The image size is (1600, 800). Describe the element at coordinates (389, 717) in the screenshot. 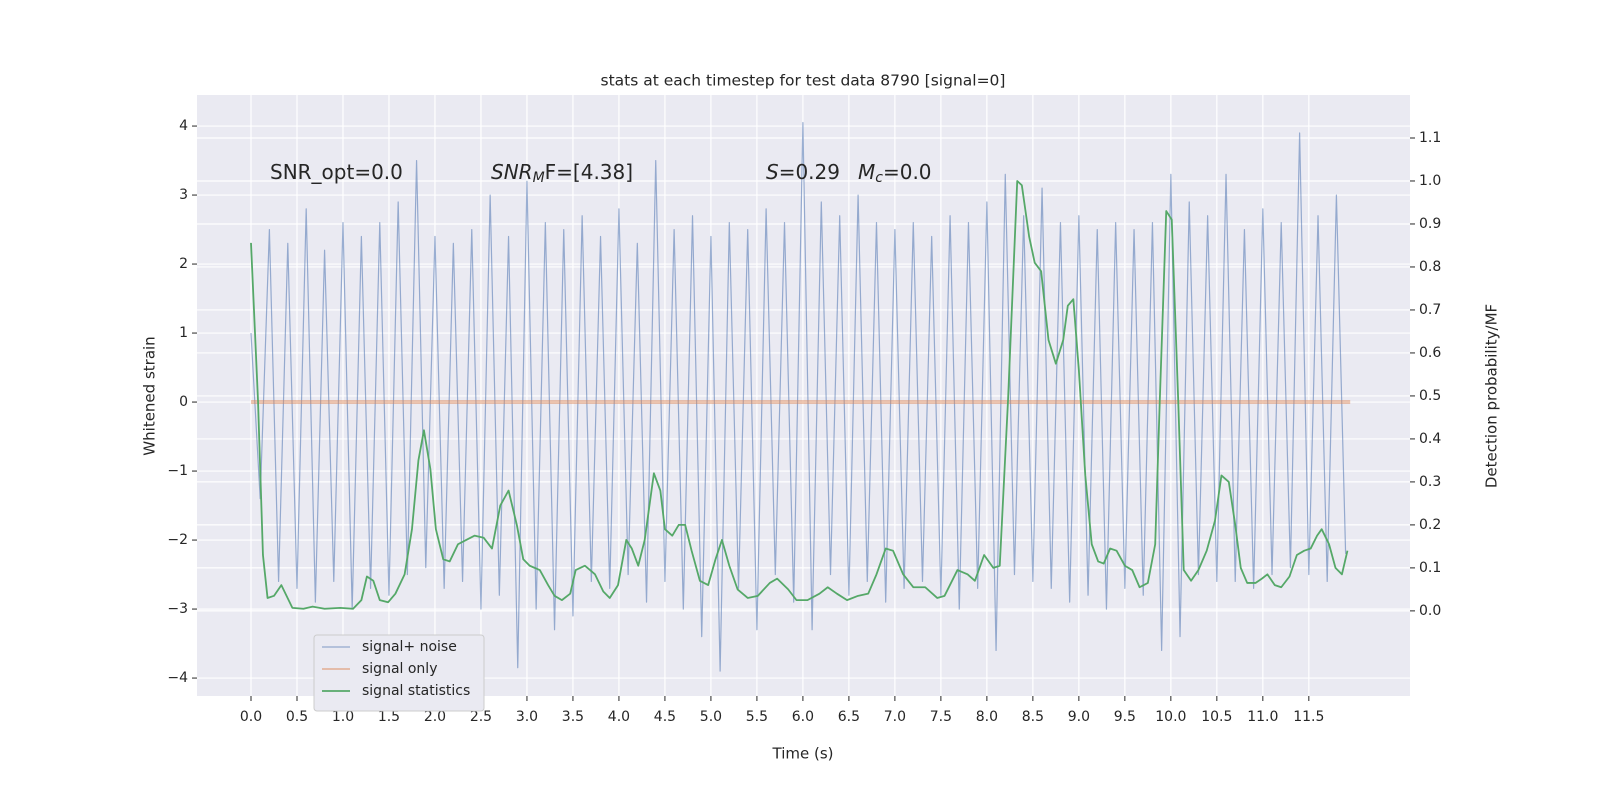

I see `x-tick-label: 1.5` at that location.